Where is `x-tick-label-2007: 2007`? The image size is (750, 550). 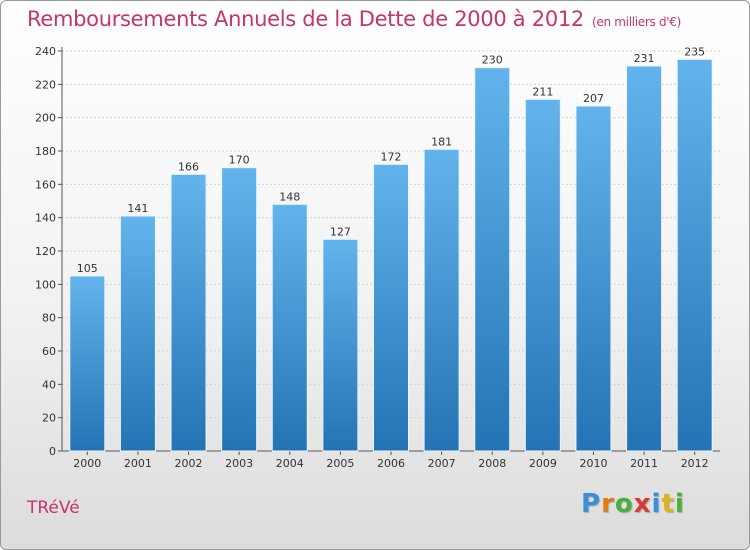 x-tick-label-2007: 2007 is located at coordinates (442, 463).